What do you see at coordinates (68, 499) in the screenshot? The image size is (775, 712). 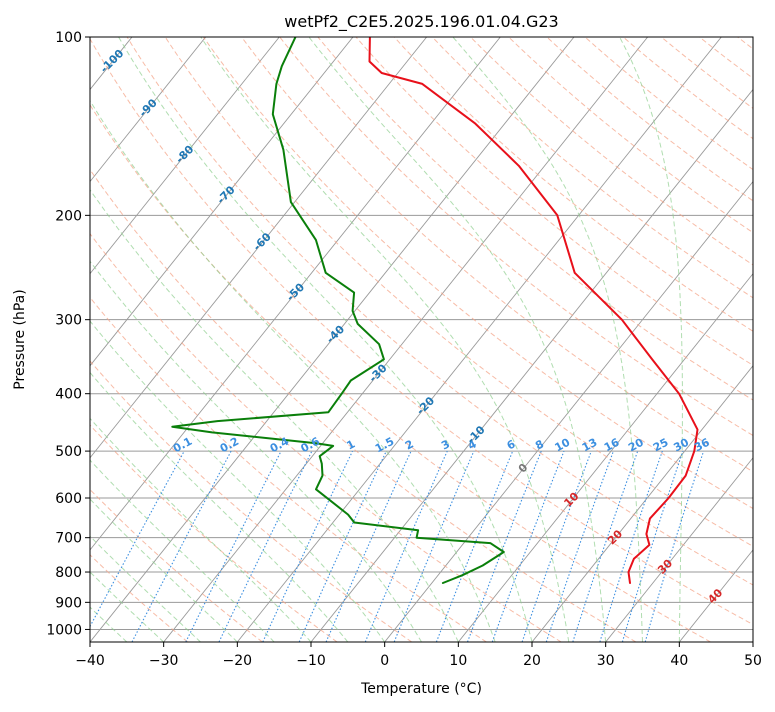 I see `y-tick-label: 600` at bounding box center [68, 499].